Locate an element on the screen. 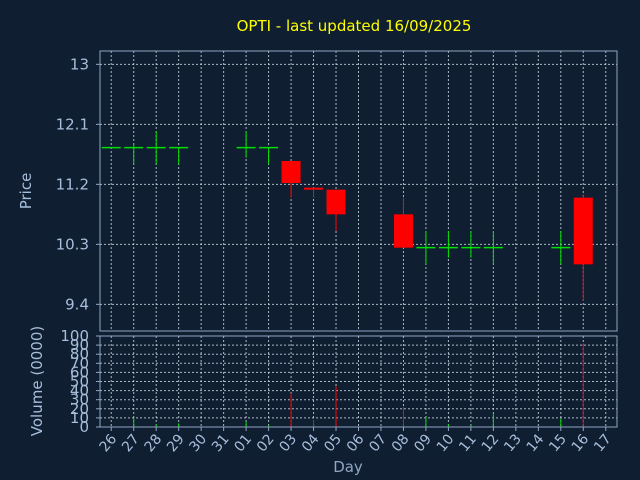 This screenshot has height=480, width=640. price-y-ticks: 13 12.1 11.2 10.3 9.4 is located at coordinates (78, 184).